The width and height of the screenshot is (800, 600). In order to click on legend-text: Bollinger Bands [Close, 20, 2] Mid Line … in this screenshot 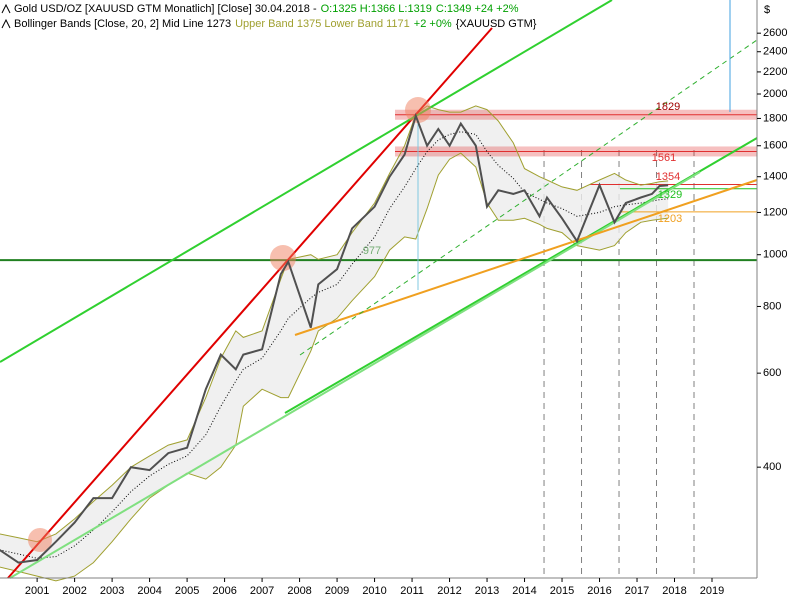, I will do `click(122, 24)`.